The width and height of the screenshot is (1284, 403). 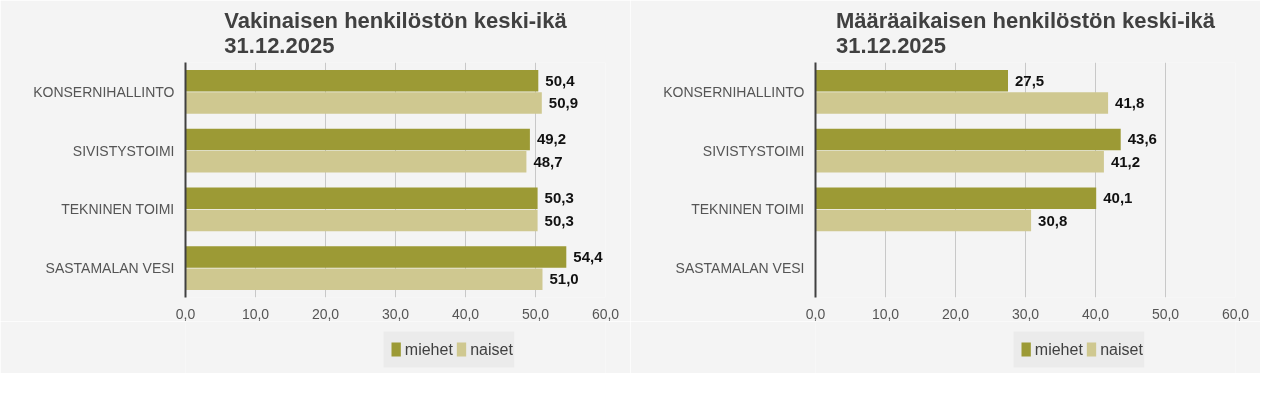 I want to click on data-label: 54,4, so click(x=588, y=256).